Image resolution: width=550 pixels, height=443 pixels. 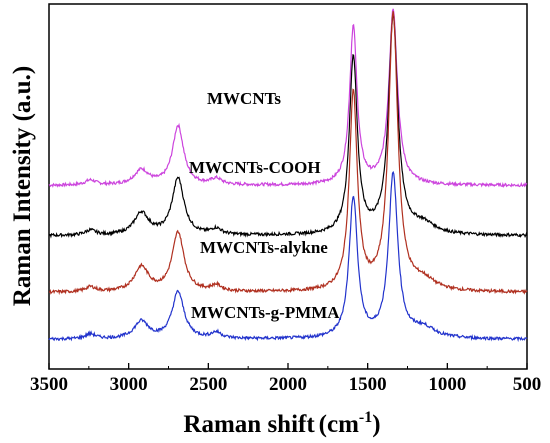 What do you see at coordinates (264, 247) in the screenshot?
I see `series-label-mwcnts-alykne: MWCNTs-alykne` at bounding box center [264, 247].